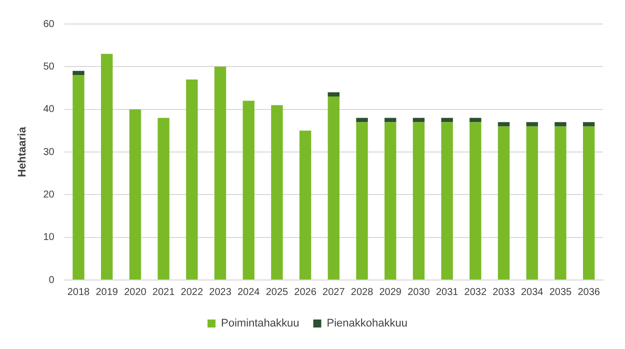  I want to click on x-tick-label: 2029, so click(390, 292).